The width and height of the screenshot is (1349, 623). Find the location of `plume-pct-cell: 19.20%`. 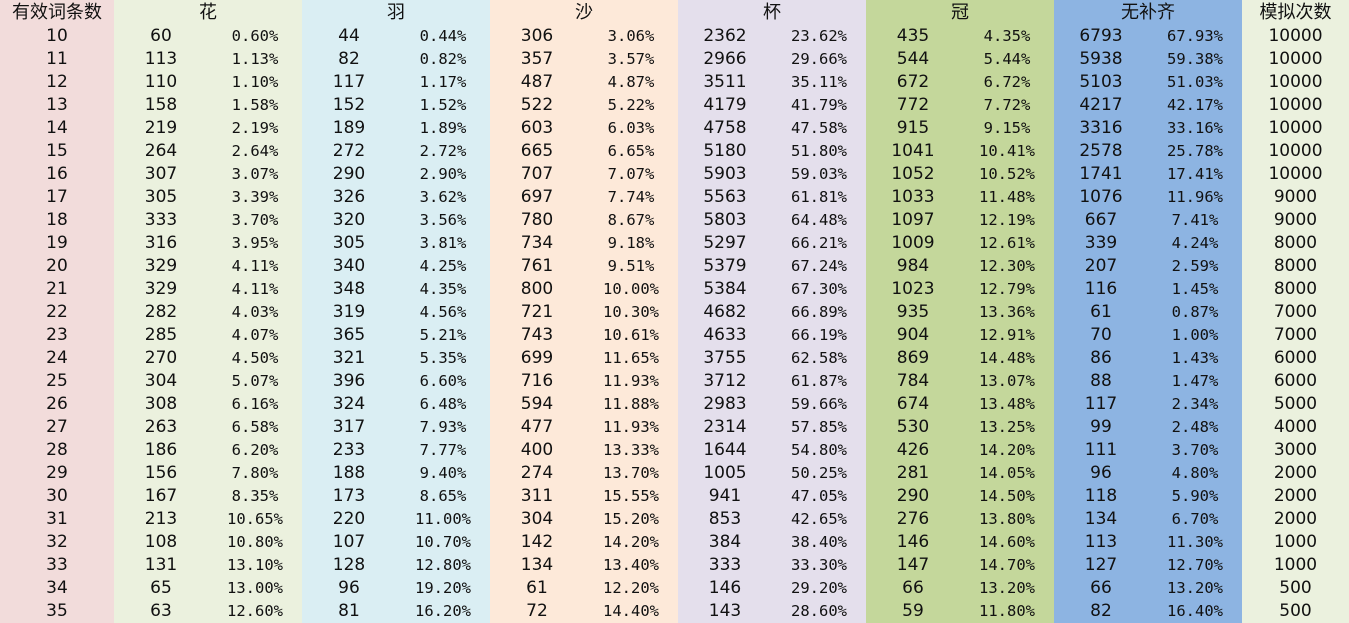

plume-pct-cell: 19.20% is located at coordinates (443, 588).